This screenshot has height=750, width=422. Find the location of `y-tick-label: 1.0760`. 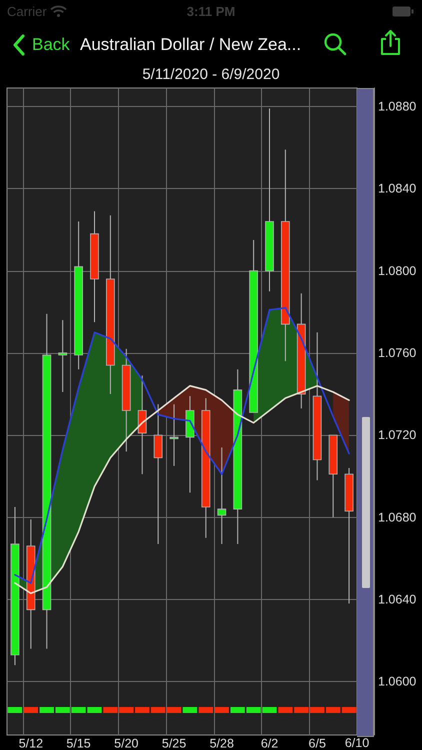

y-tick-label: 1.0760 is located at coordinates (397, 353).